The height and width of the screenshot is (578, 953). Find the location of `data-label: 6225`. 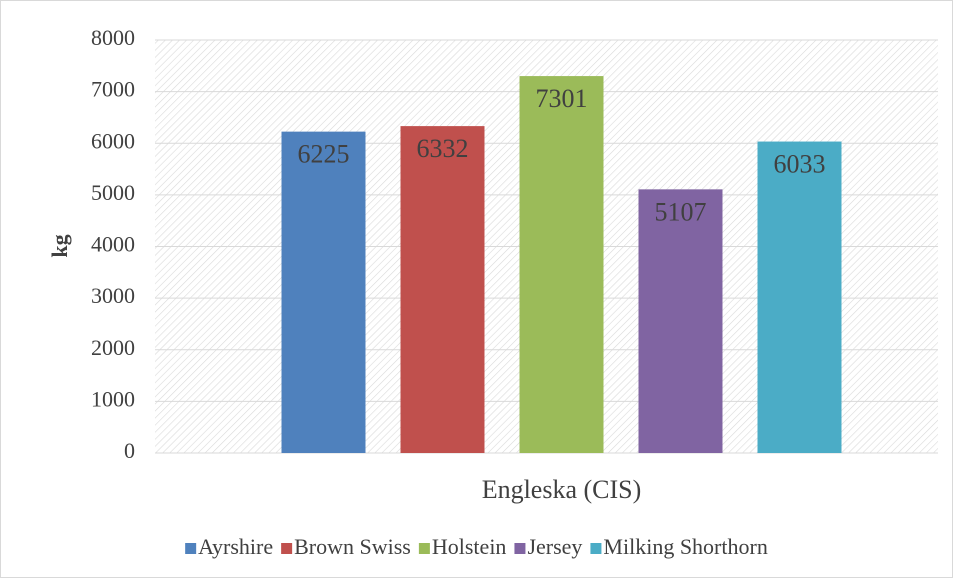

data-label: 6225 is located at coordinates (324, 154).